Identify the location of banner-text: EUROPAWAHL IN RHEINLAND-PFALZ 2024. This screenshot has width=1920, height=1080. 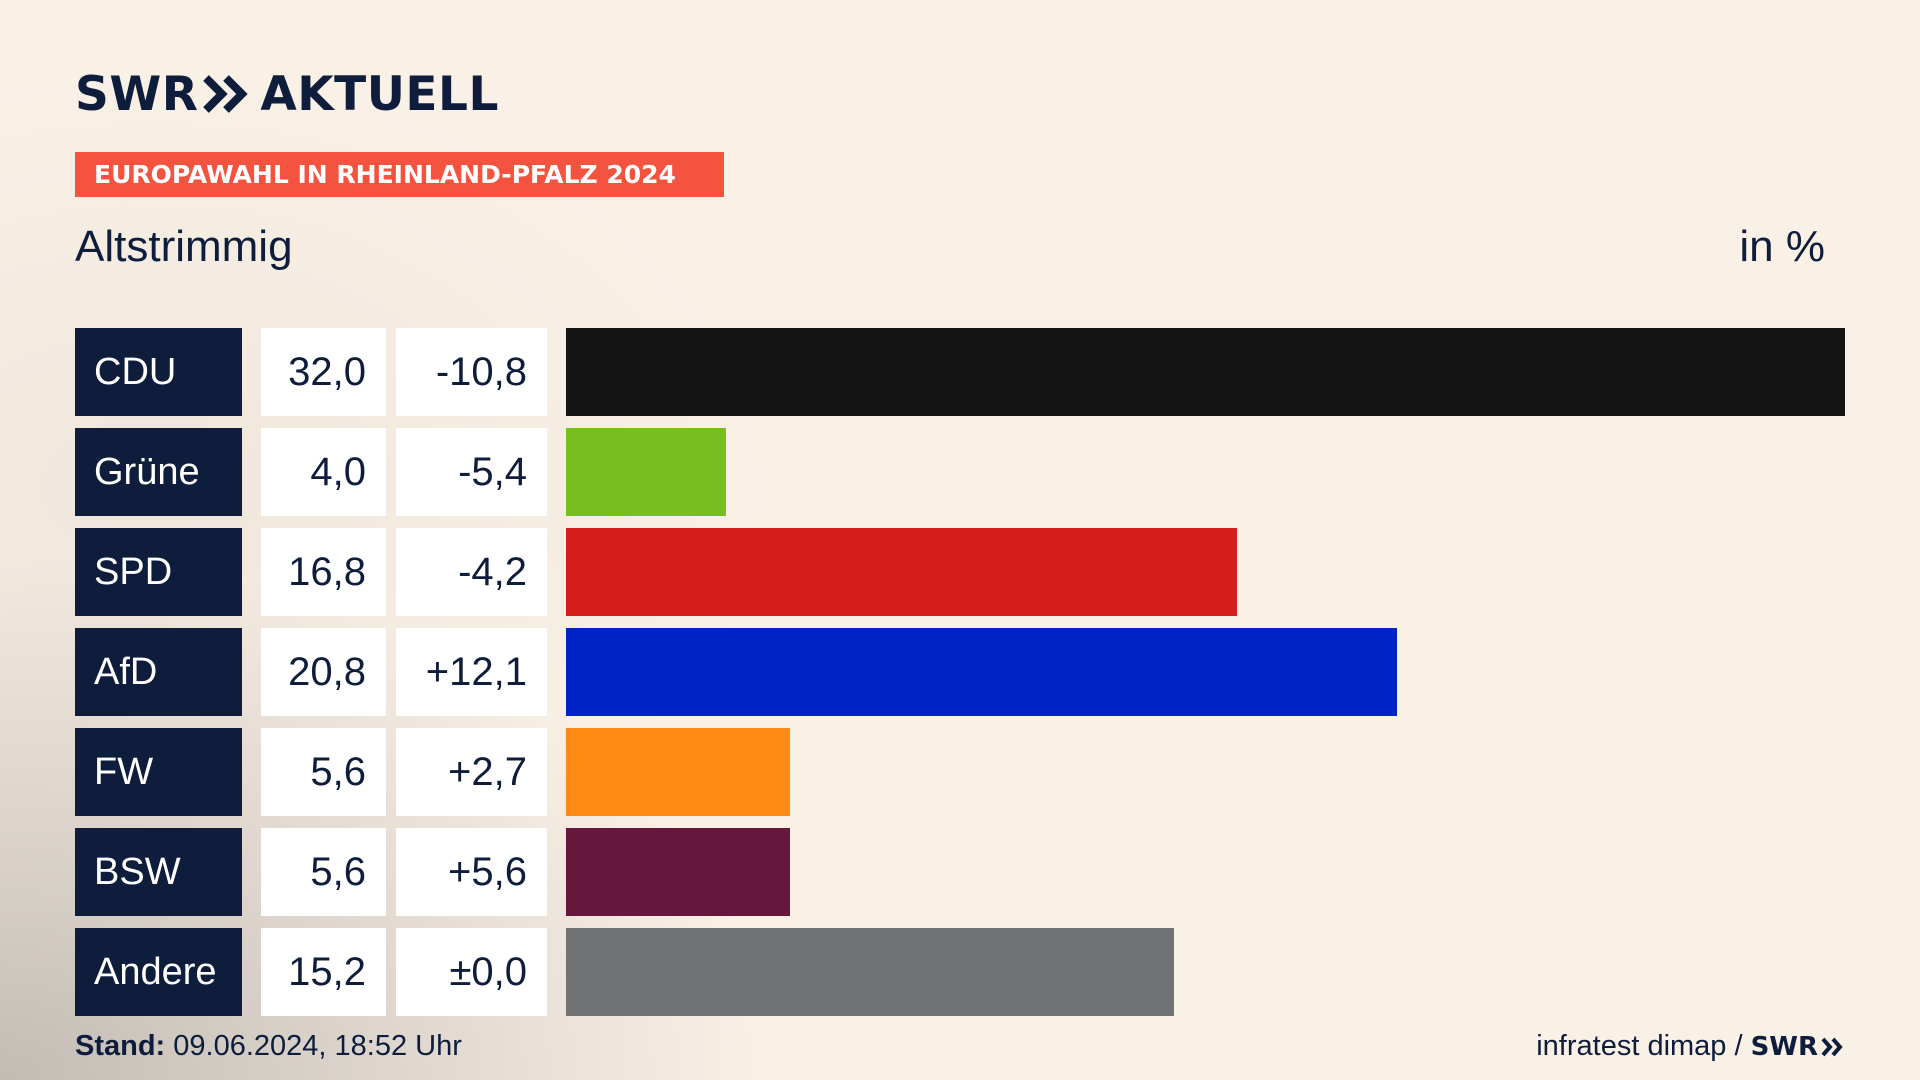
(385, 174).